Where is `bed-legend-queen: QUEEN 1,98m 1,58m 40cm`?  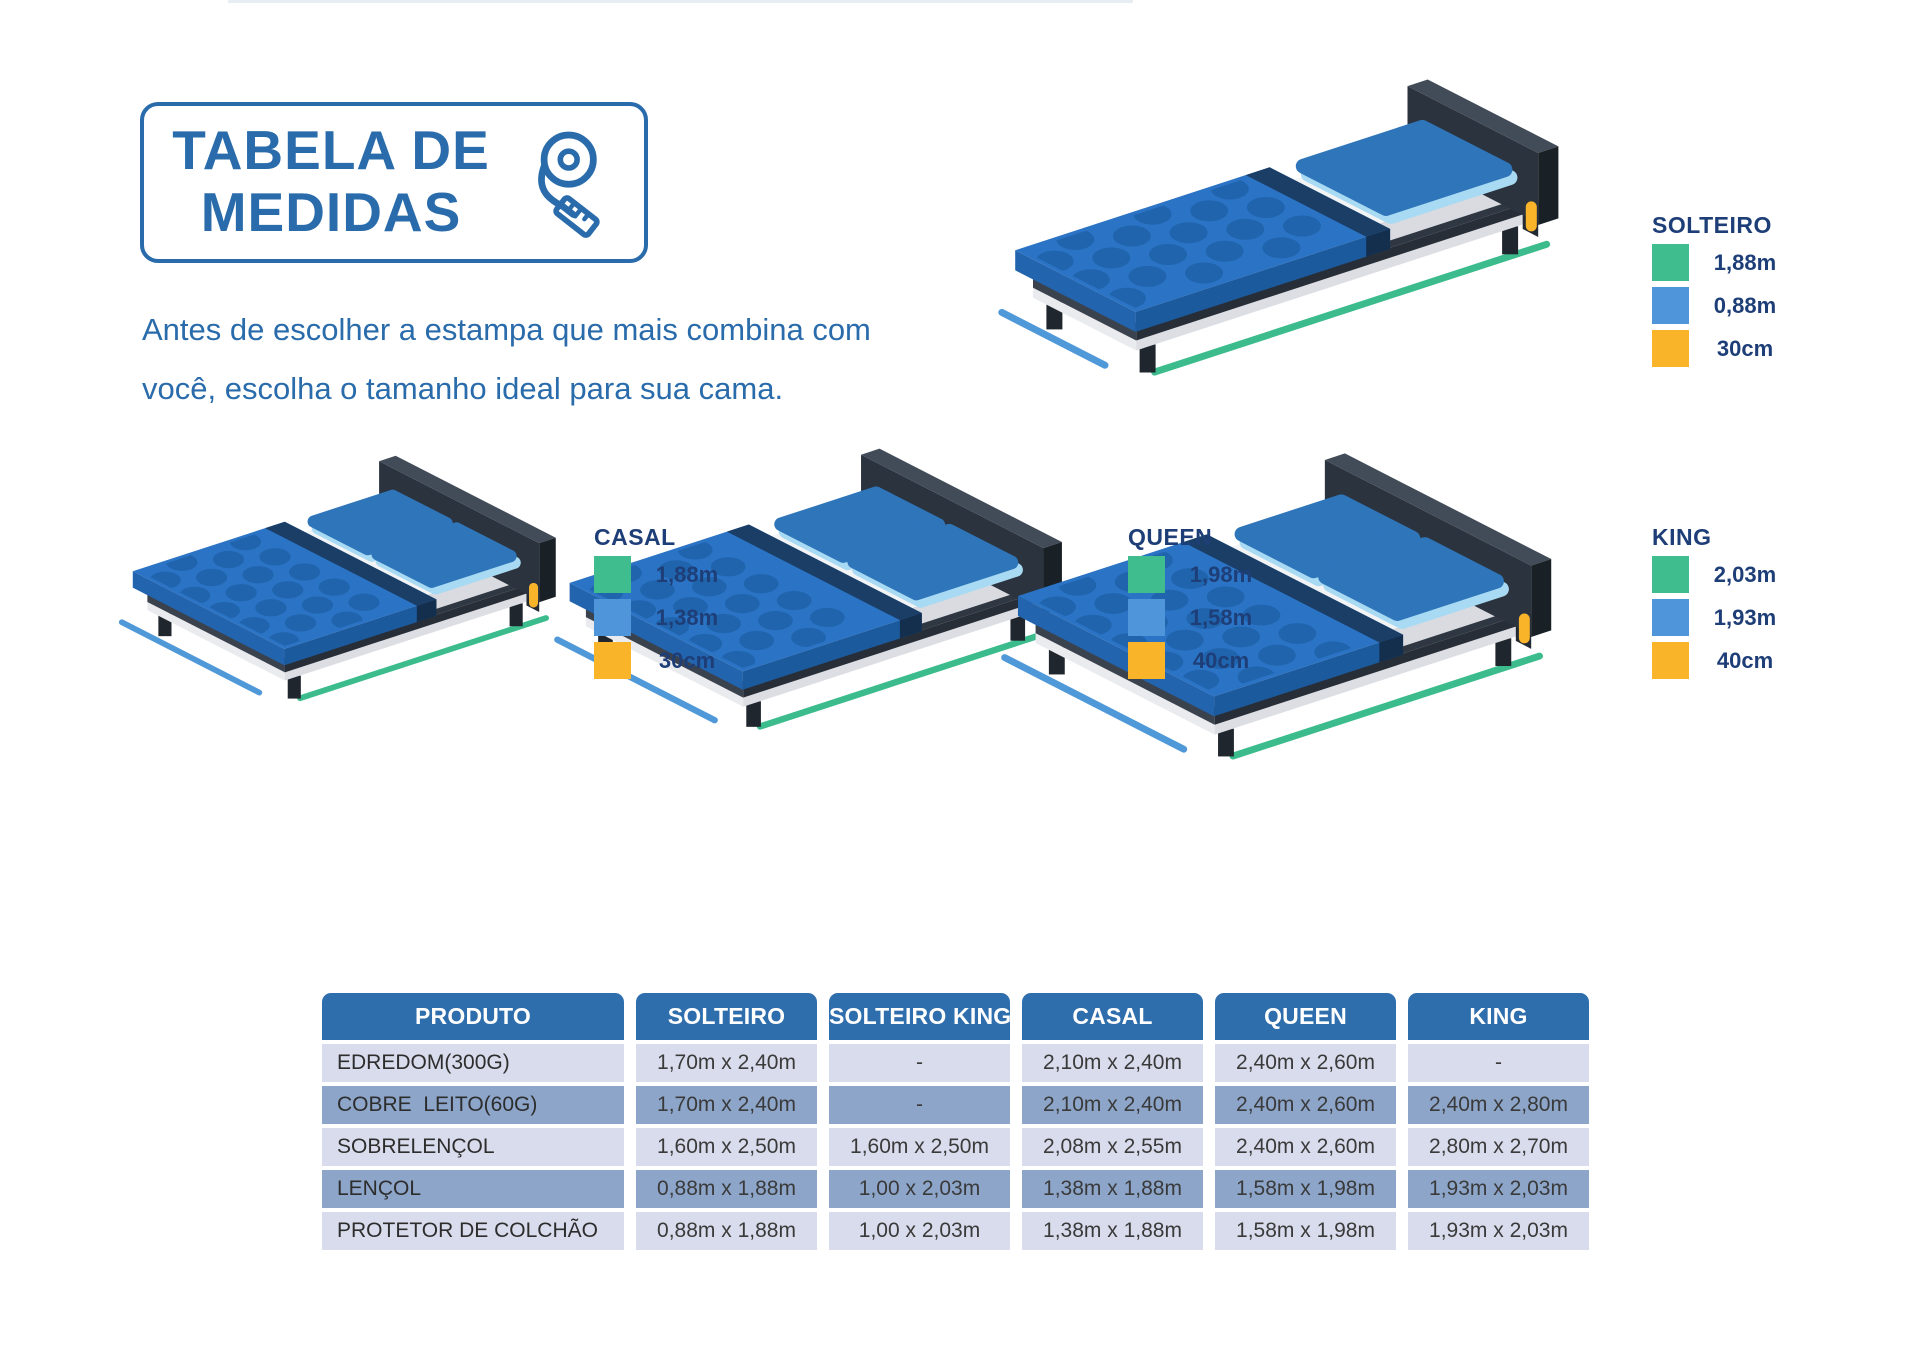
bed-legend-queen: QUEEN 1,98m 1,58m 40cm is located at coordinates (1228, 604).